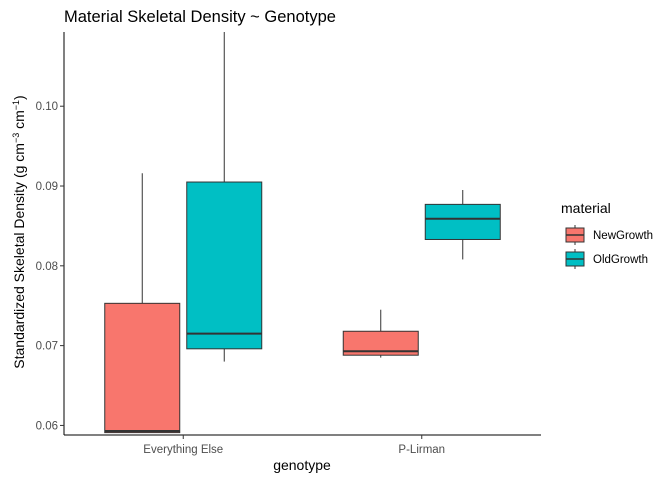 The width and height of the screenshot is (672, 480). Describe the element at coordinates (609, 247) in the screenshot. I see `legend-items: NewGrowth OldGrowth` at that location.